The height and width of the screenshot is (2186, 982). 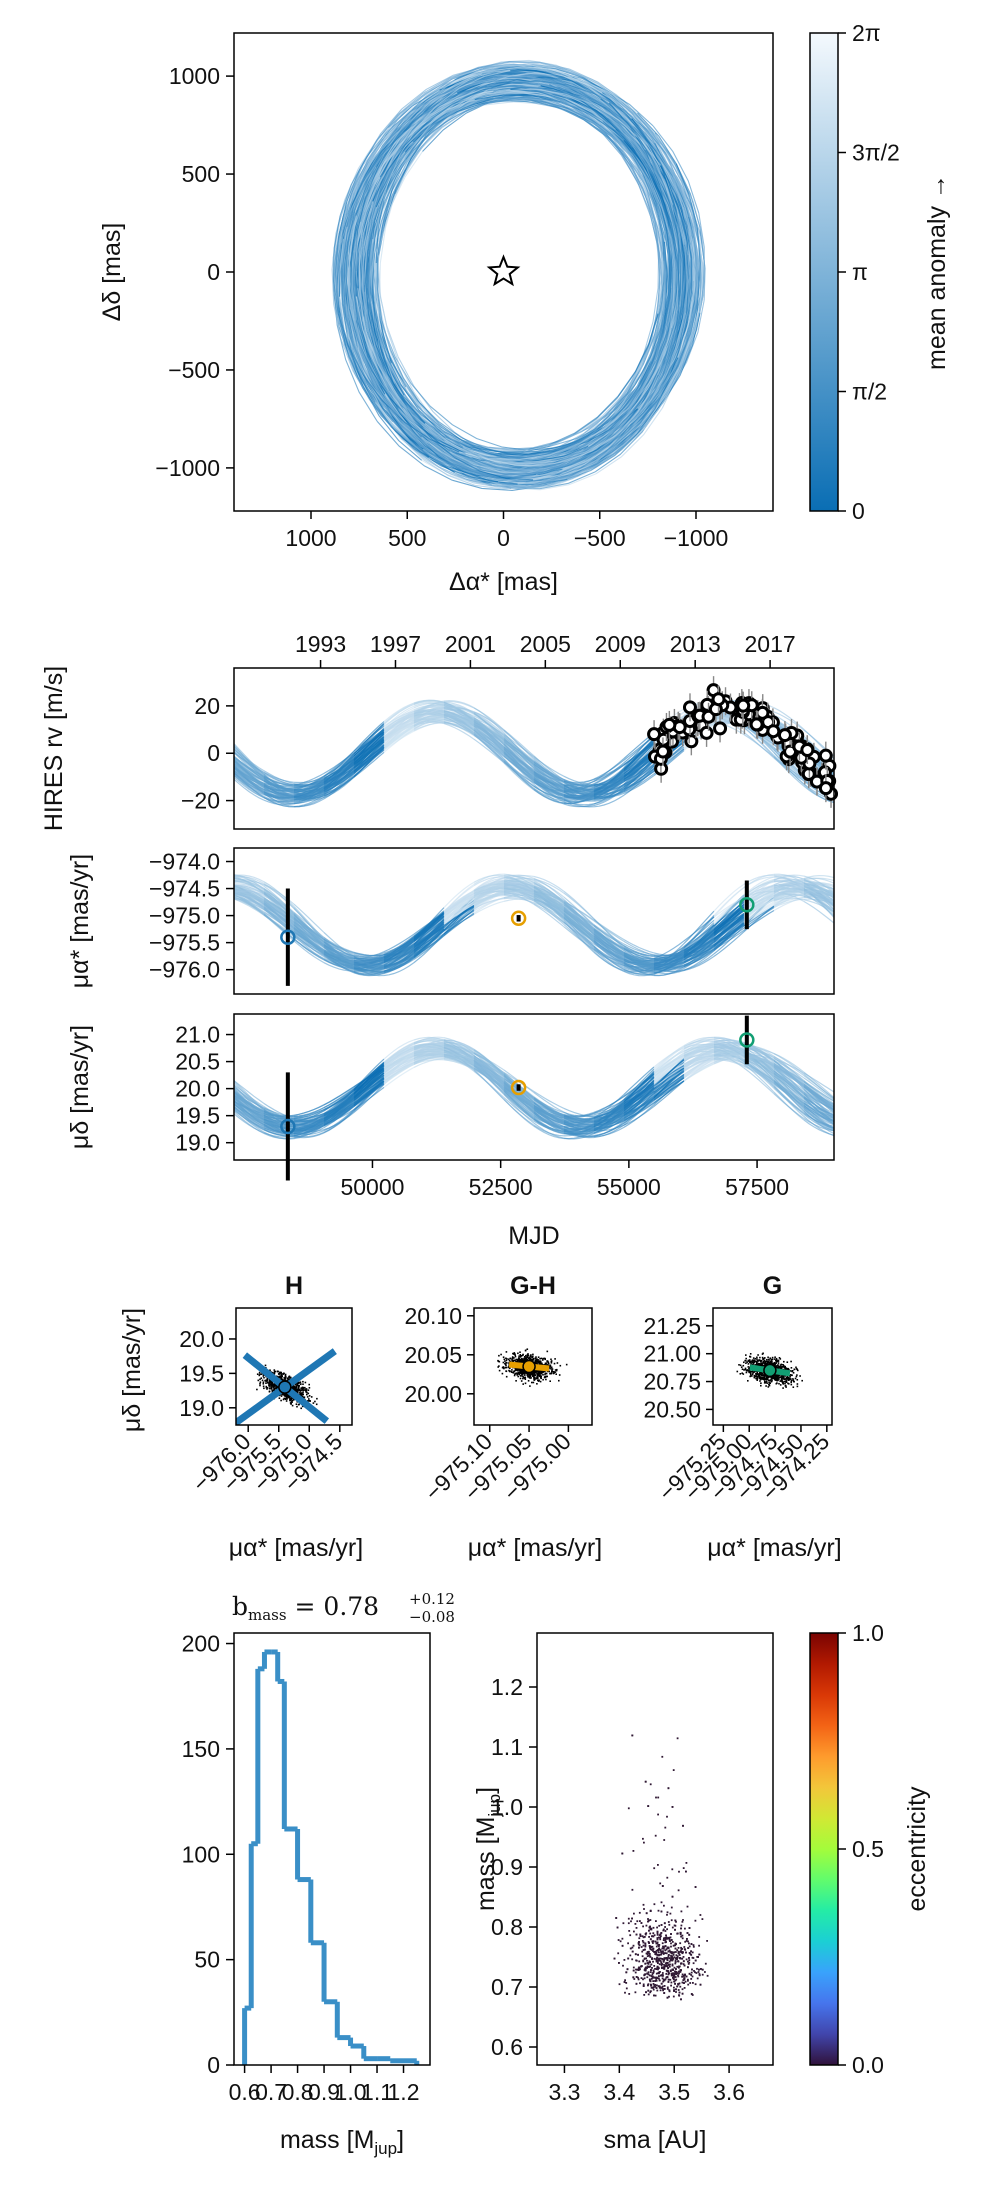 I want to click on year-tick-label: 2017, so click(x=770, y=644).